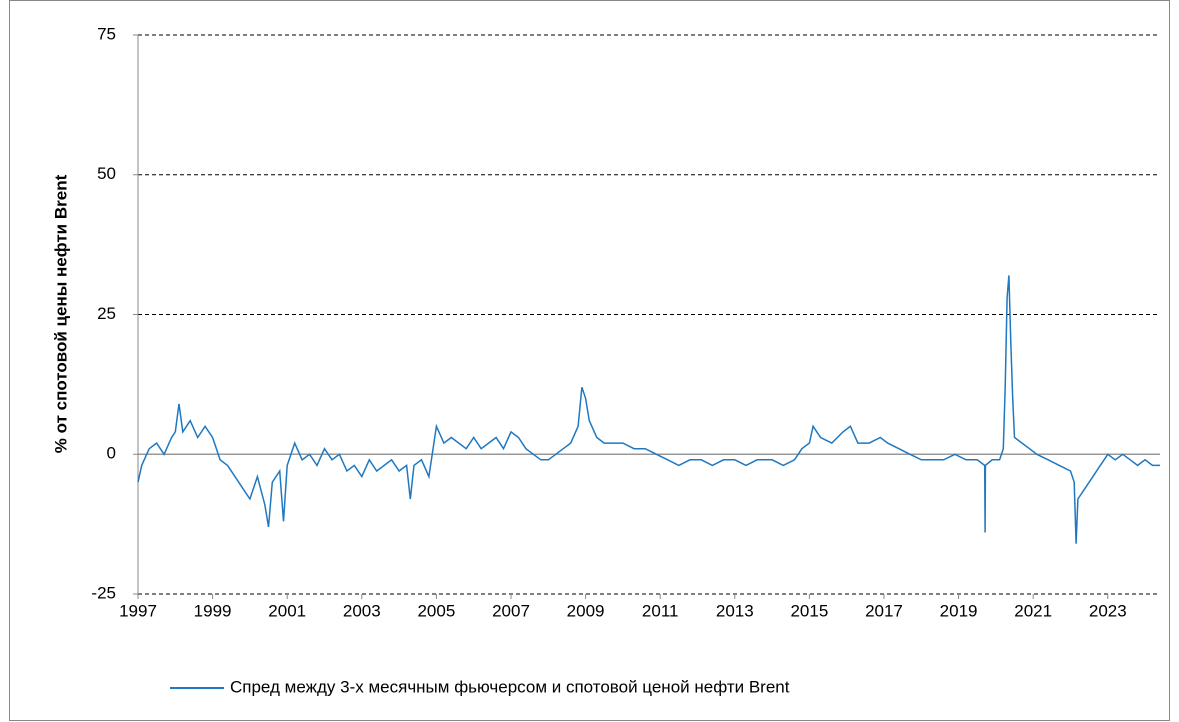 The width and height of the screenshot is (1179, 722). I want to click on y-tick-label: 75, so click(106, 33).